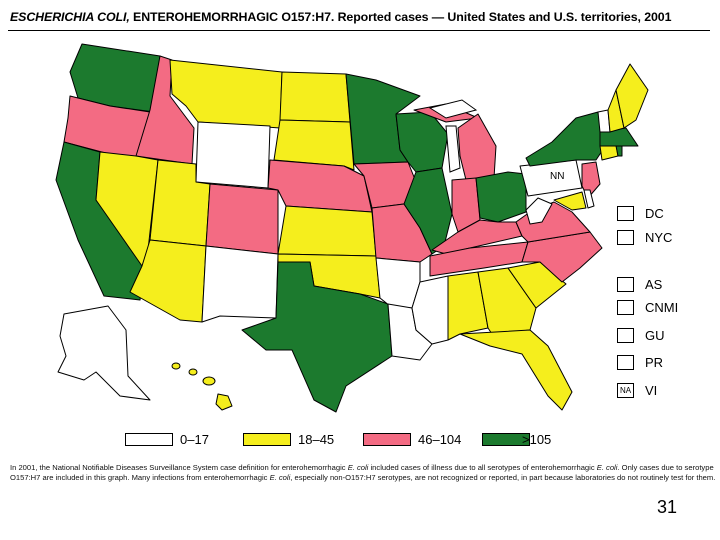 The width and height of the screenshot is (720, 540). What do you see at coordinates (70, 17) in the screenshot?
I see `title-organism: ESCHERICHIA COLI,` at bounding box center [70, 17].